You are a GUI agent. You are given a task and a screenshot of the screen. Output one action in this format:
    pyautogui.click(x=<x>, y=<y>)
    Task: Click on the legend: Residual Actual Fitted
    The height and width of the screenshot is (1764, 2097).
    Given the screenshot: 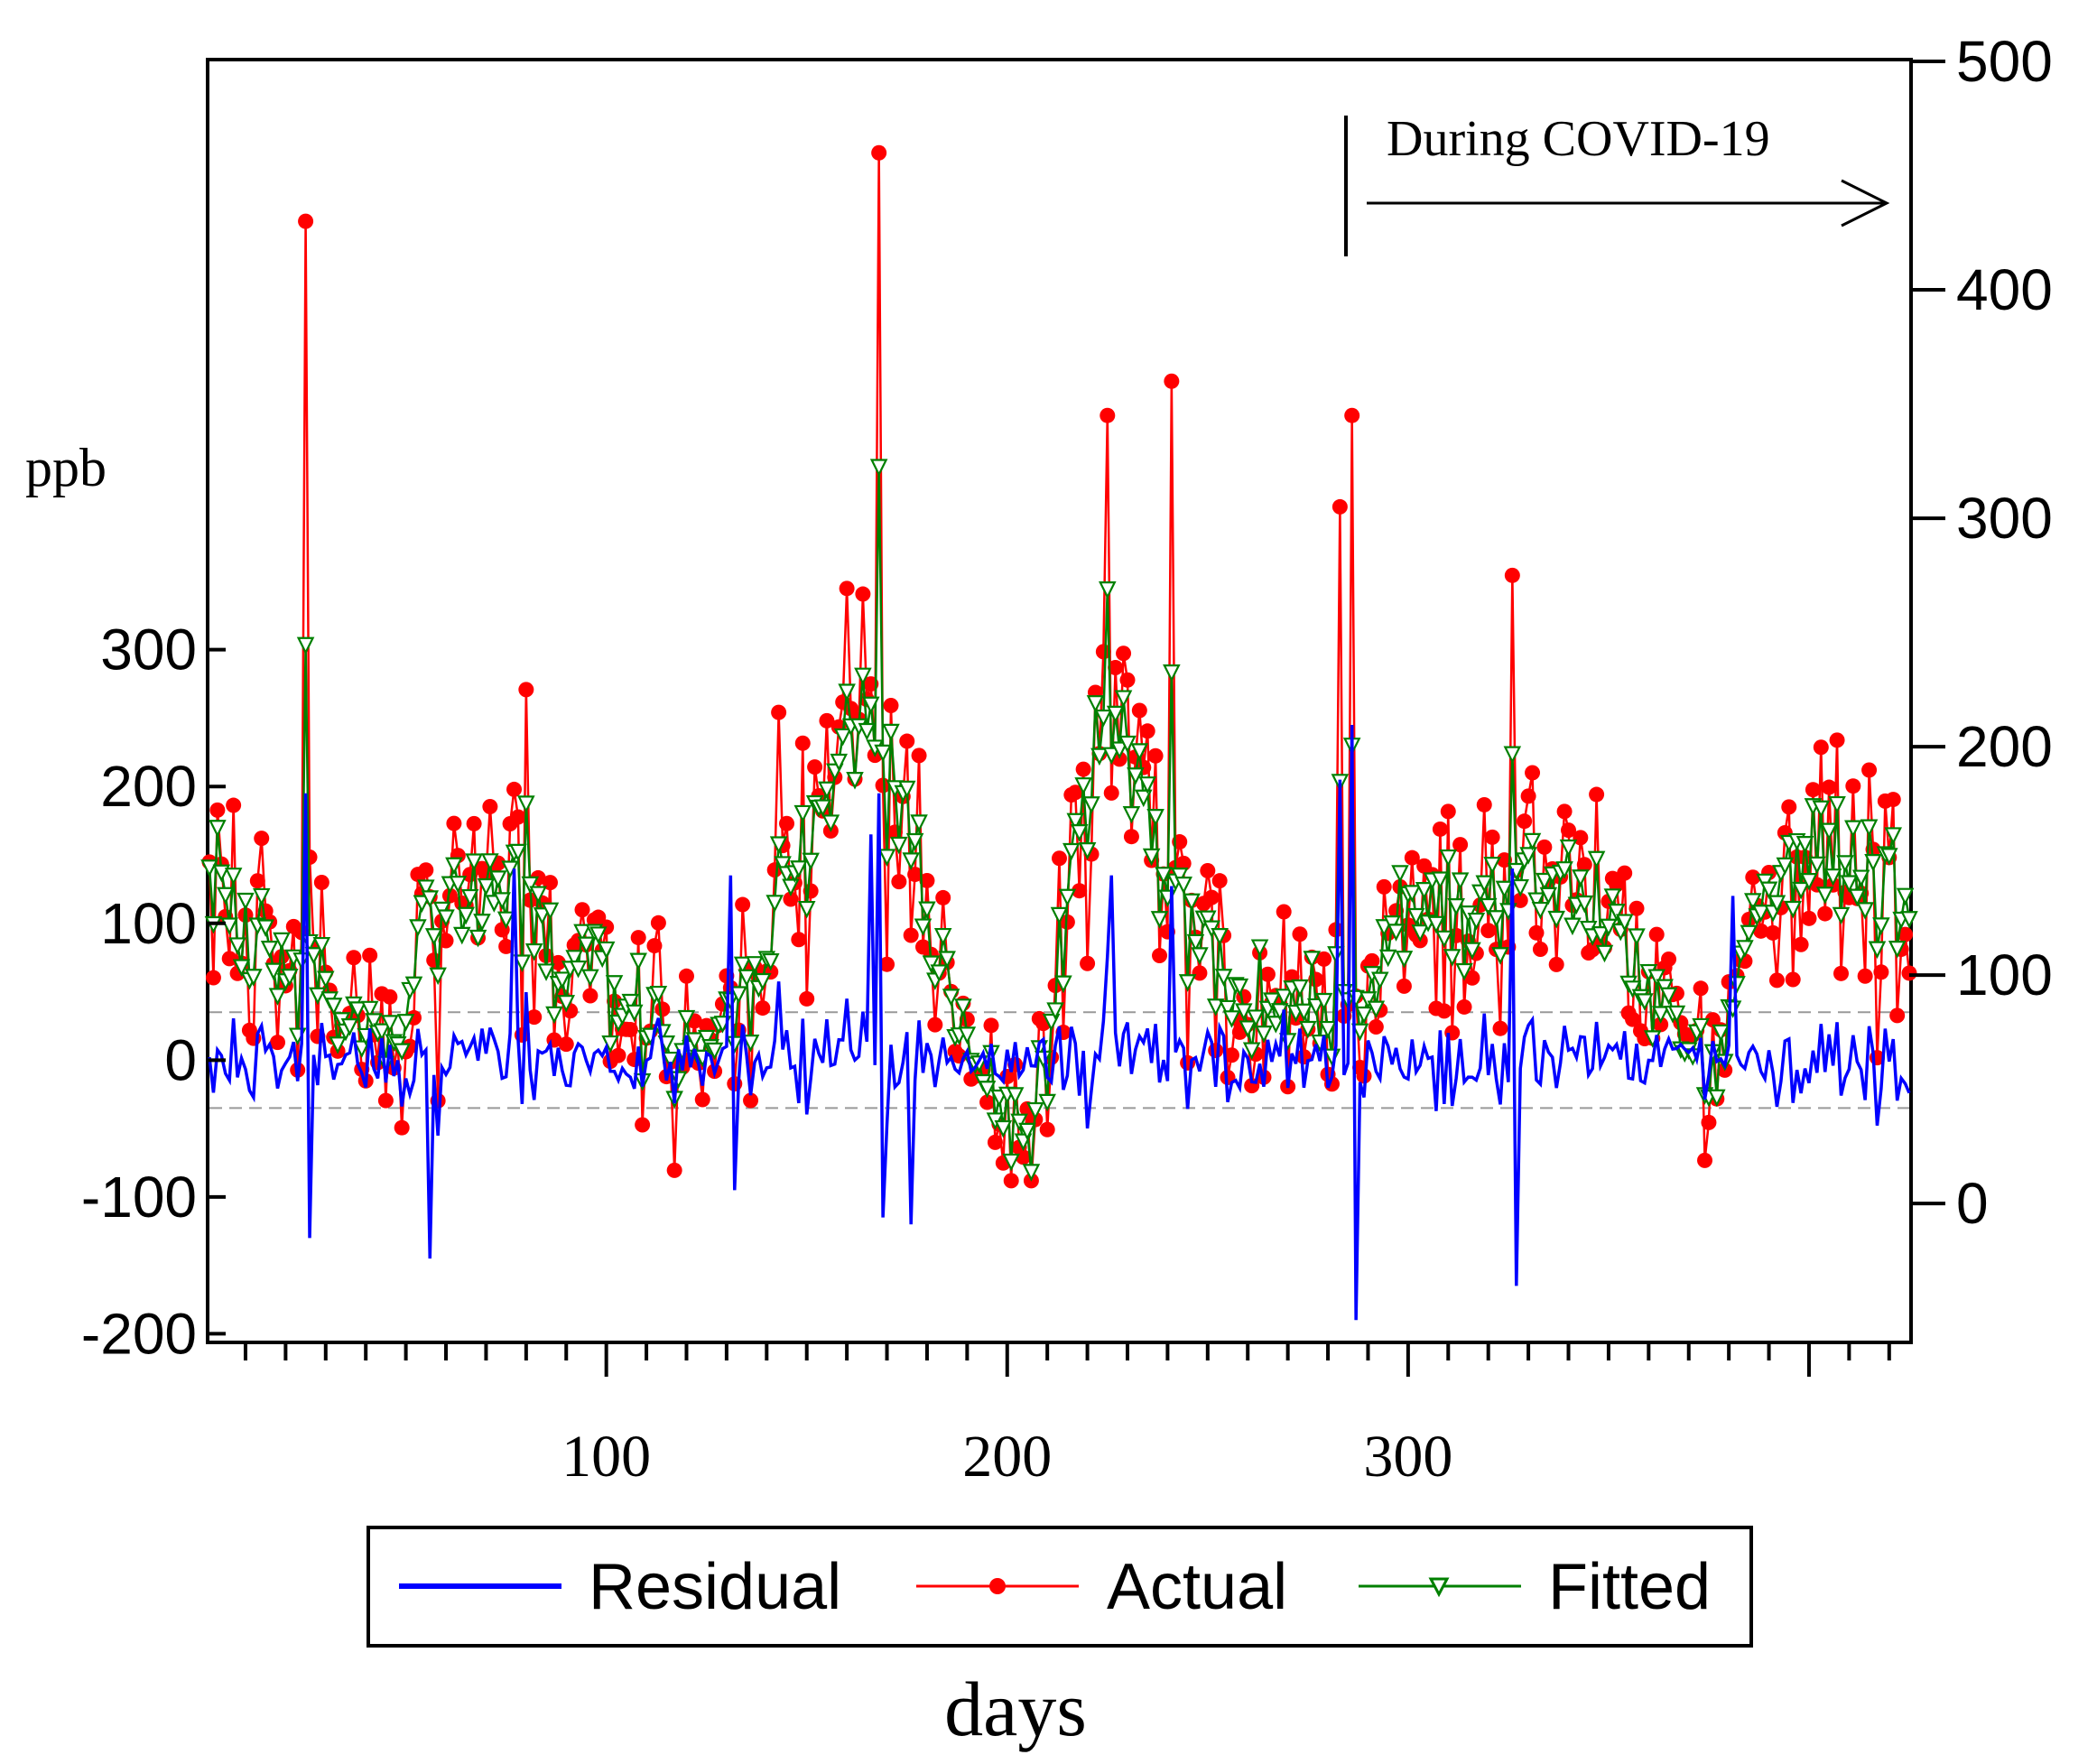 What is the action you would take?
    pyautogui.click(x=1060, y=1587)
    